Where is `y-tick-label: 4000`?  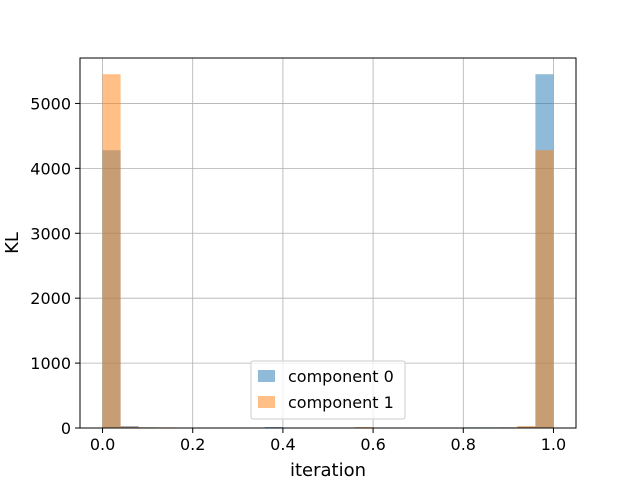
y-tick-label: 4000 is located at coordinates (50, 168).